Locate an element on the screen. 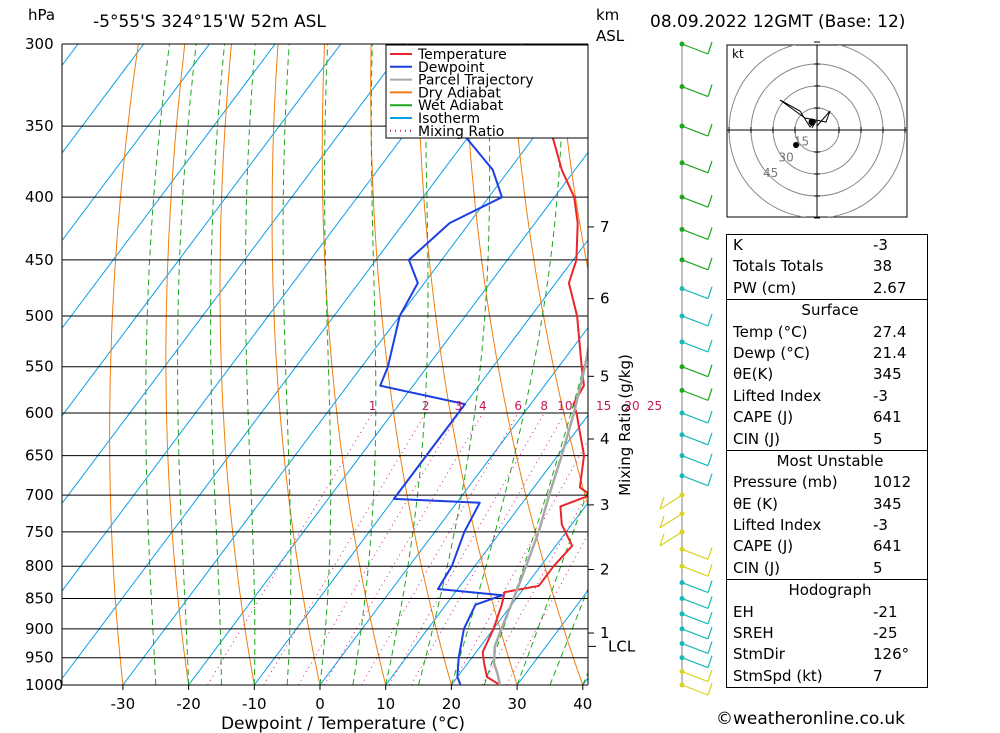 Image resolution: width=1000 pixels, height=733 pixels. index-label: K is located at coordinates (738, 245).